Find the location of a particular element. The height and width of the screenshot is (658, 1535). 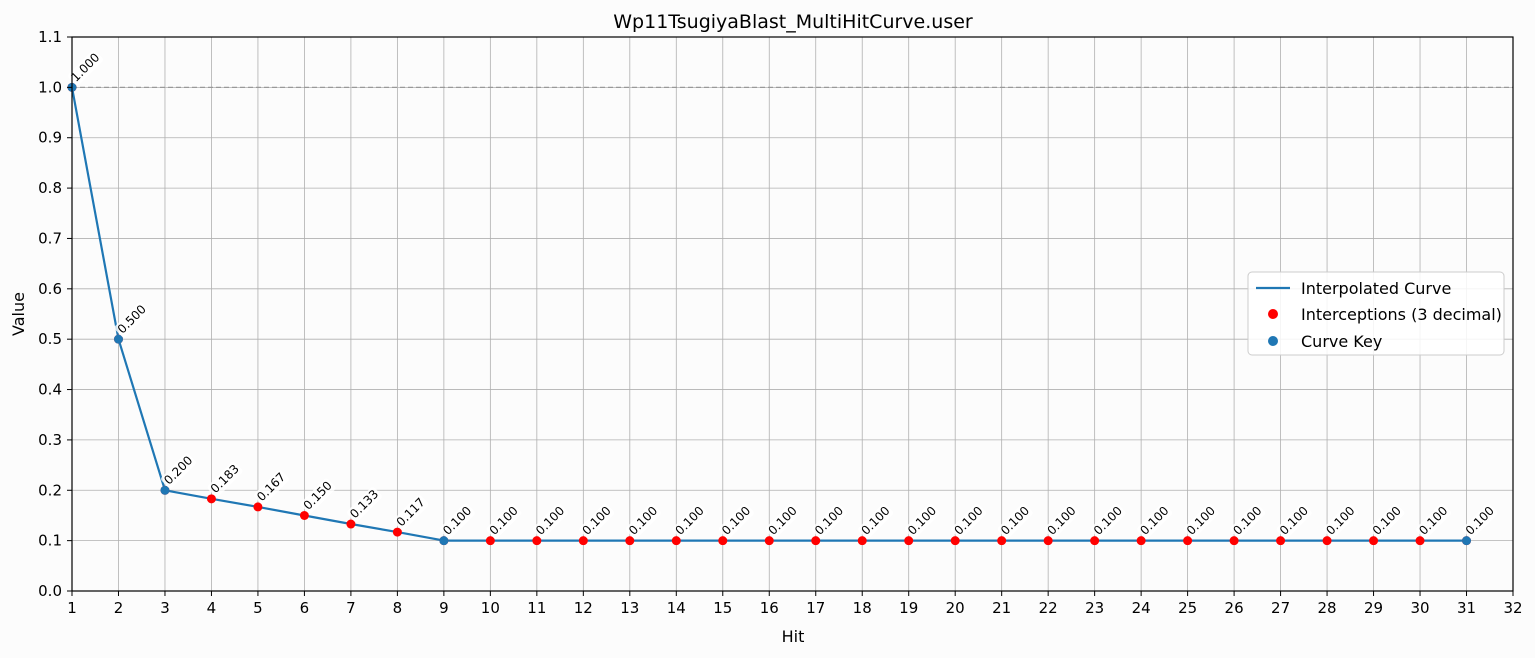

x-tick-label: 32 is located at coordinates (1512, 608).